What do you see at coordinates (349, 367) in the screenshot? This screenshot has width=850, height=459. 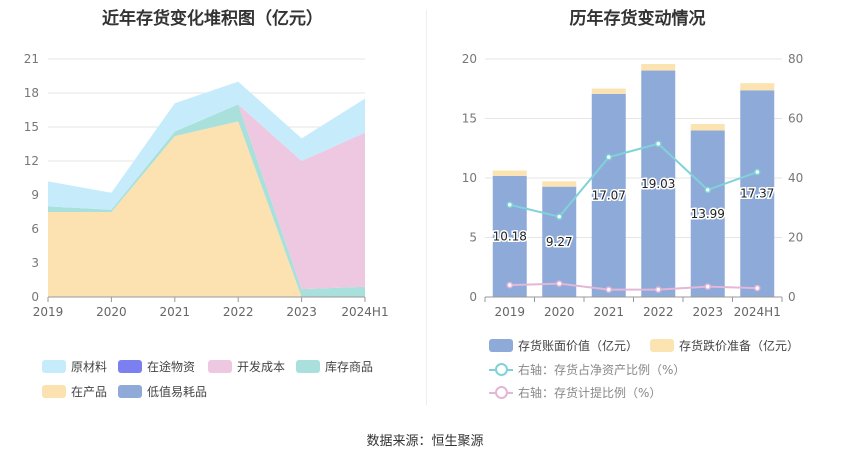 I see `legend-label: 库存商品` at bounding box center [349, 367].